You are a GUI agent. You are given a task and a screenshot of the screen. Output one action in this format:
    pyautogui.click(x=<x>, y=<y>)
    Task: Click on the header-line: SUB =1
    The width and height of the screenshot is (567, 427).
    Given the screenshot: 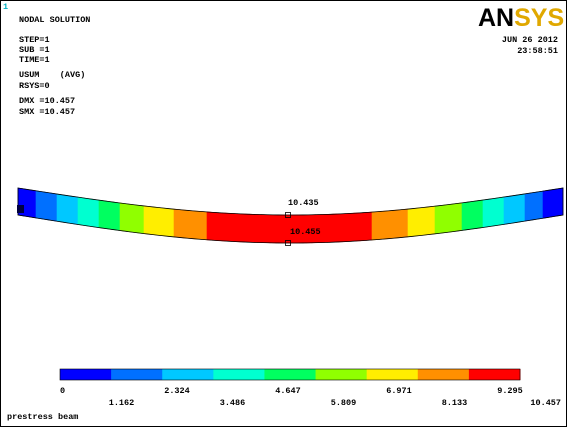 What is the action you would take?
    pyautogui.click(x=34, y=50)
    